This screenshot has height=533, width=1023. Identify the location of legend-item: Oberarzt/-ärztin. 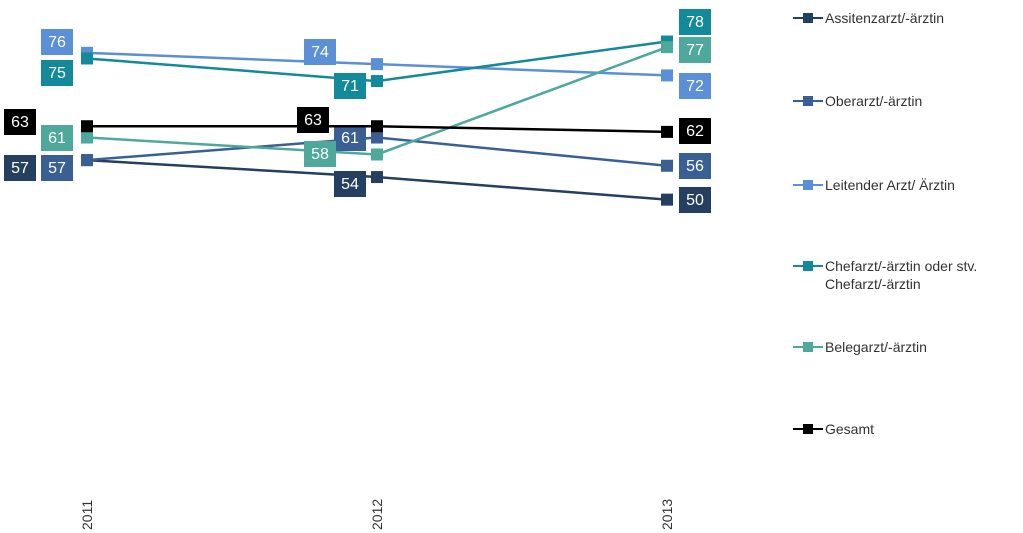
(907, 101).